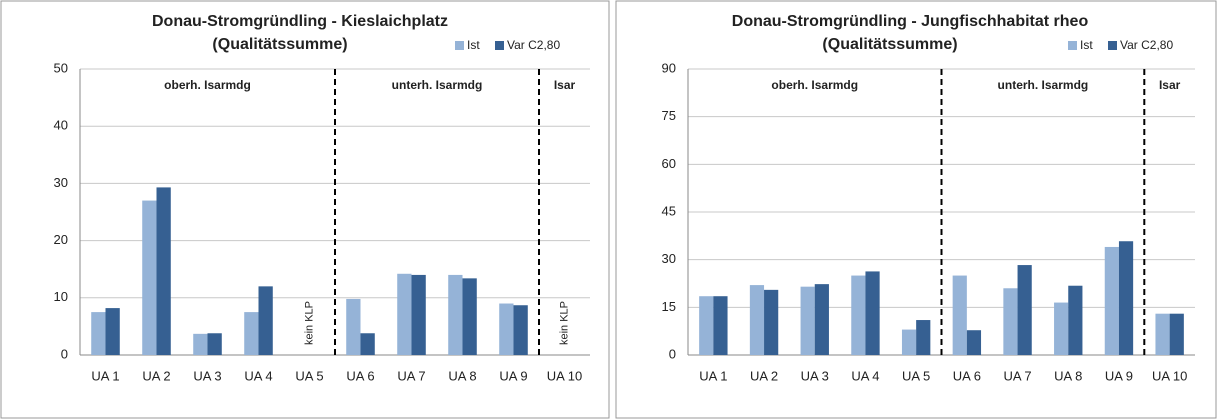  What do you see at coordinates (61, 125) in the screenshot?
I see `y-tick-label: 40` at bounding box center [61, 125].